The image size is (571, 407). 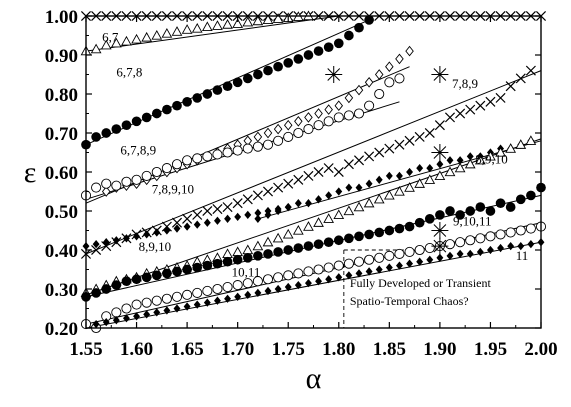 I want to click on chaos-note-line: Spatio-Temporal Chaos?, so click(x=409, y=301).